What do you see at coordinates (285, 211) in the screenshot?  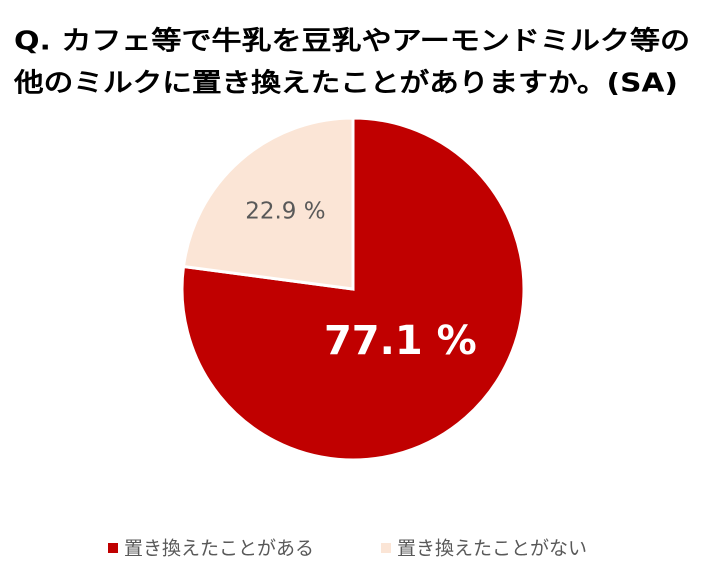 I see `data-label: 22.9 %` at bounding box center [285, 211].